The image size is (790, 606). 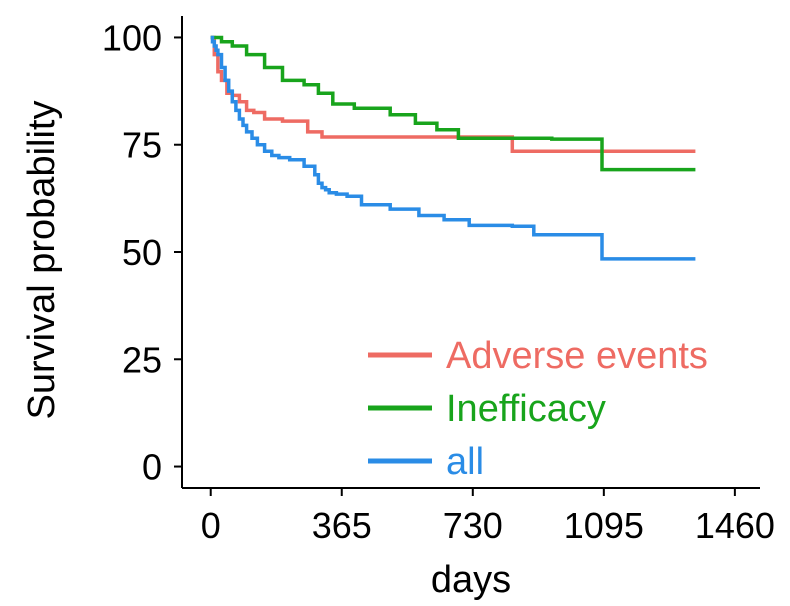 I want to click on legend-label: all, so click(x=465, y=462).